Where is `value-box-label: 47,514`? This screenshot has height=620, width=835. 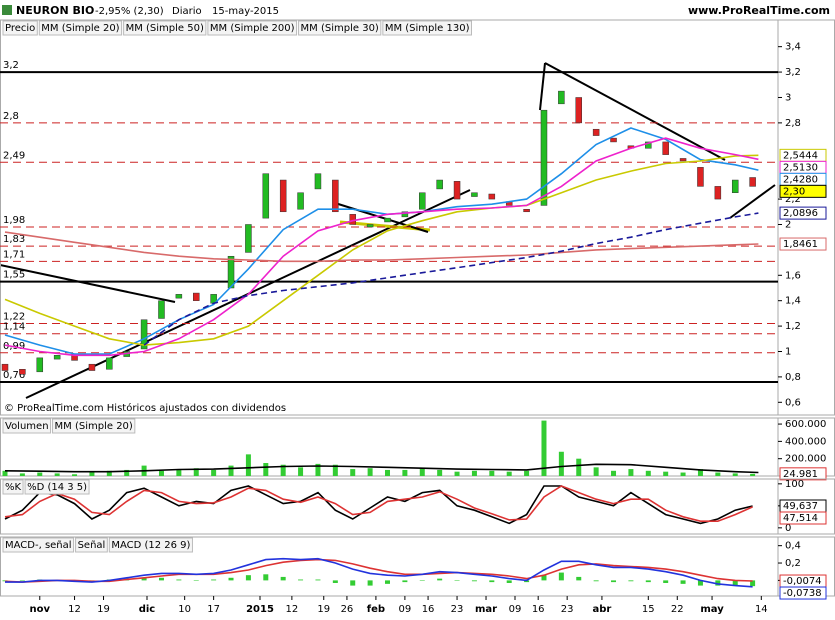
value-box-label: 47,514 is located at coordinates (800, 518).